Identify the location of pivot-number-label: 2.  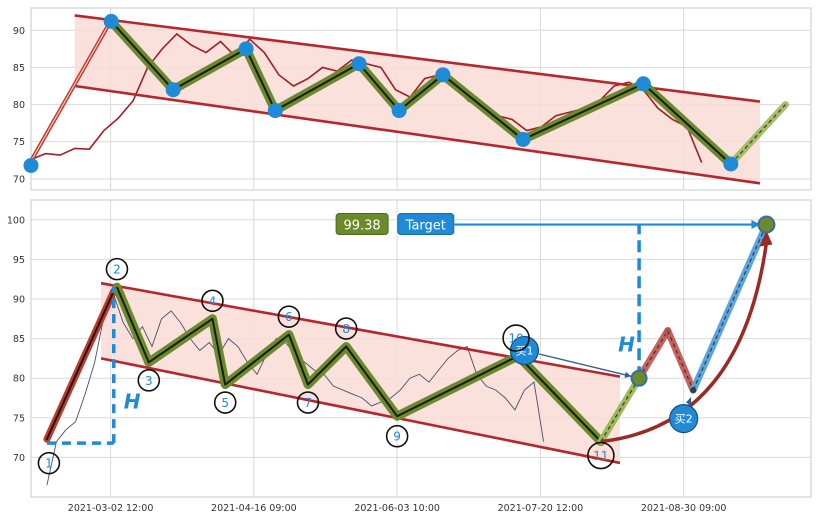
(117, 270).